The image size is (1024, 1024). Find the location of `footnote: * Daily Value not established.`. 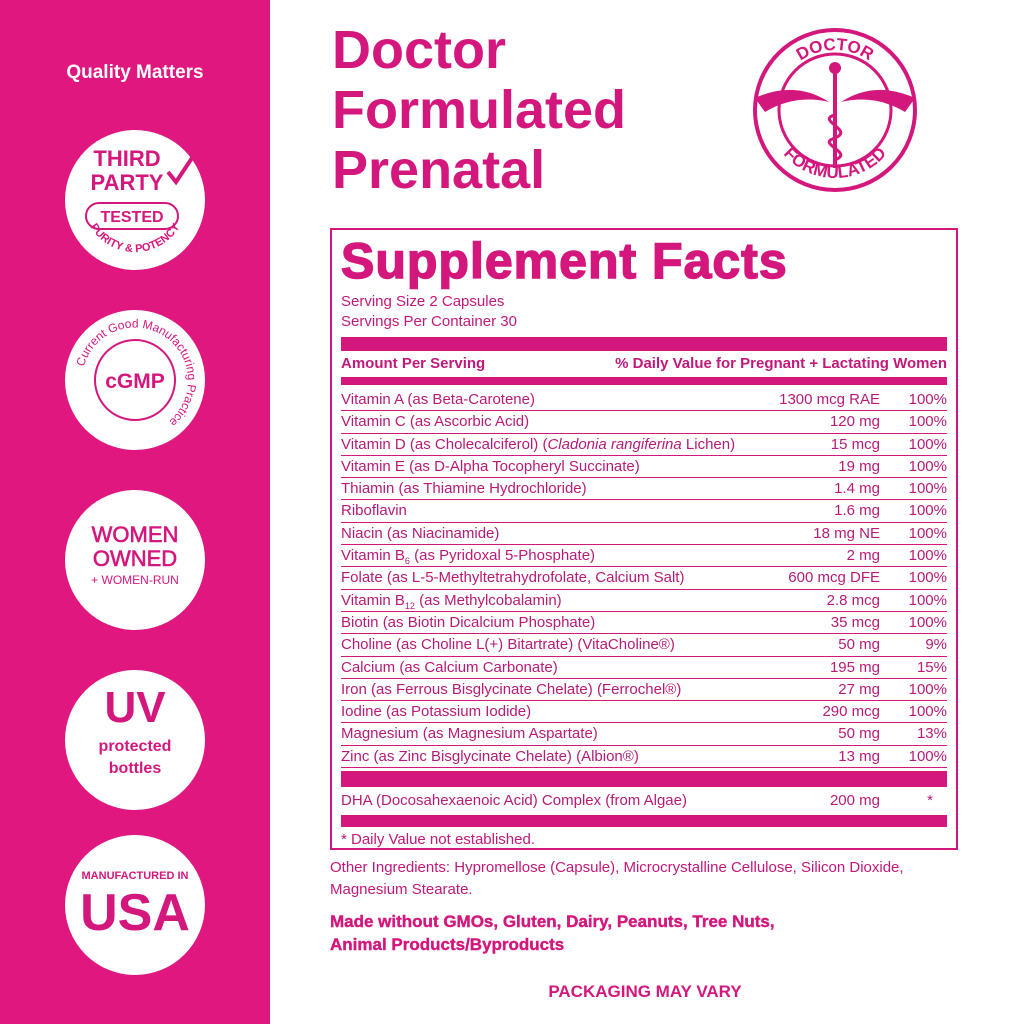

footnote: * Daily Value not established. is located at coordinates (438, 840).